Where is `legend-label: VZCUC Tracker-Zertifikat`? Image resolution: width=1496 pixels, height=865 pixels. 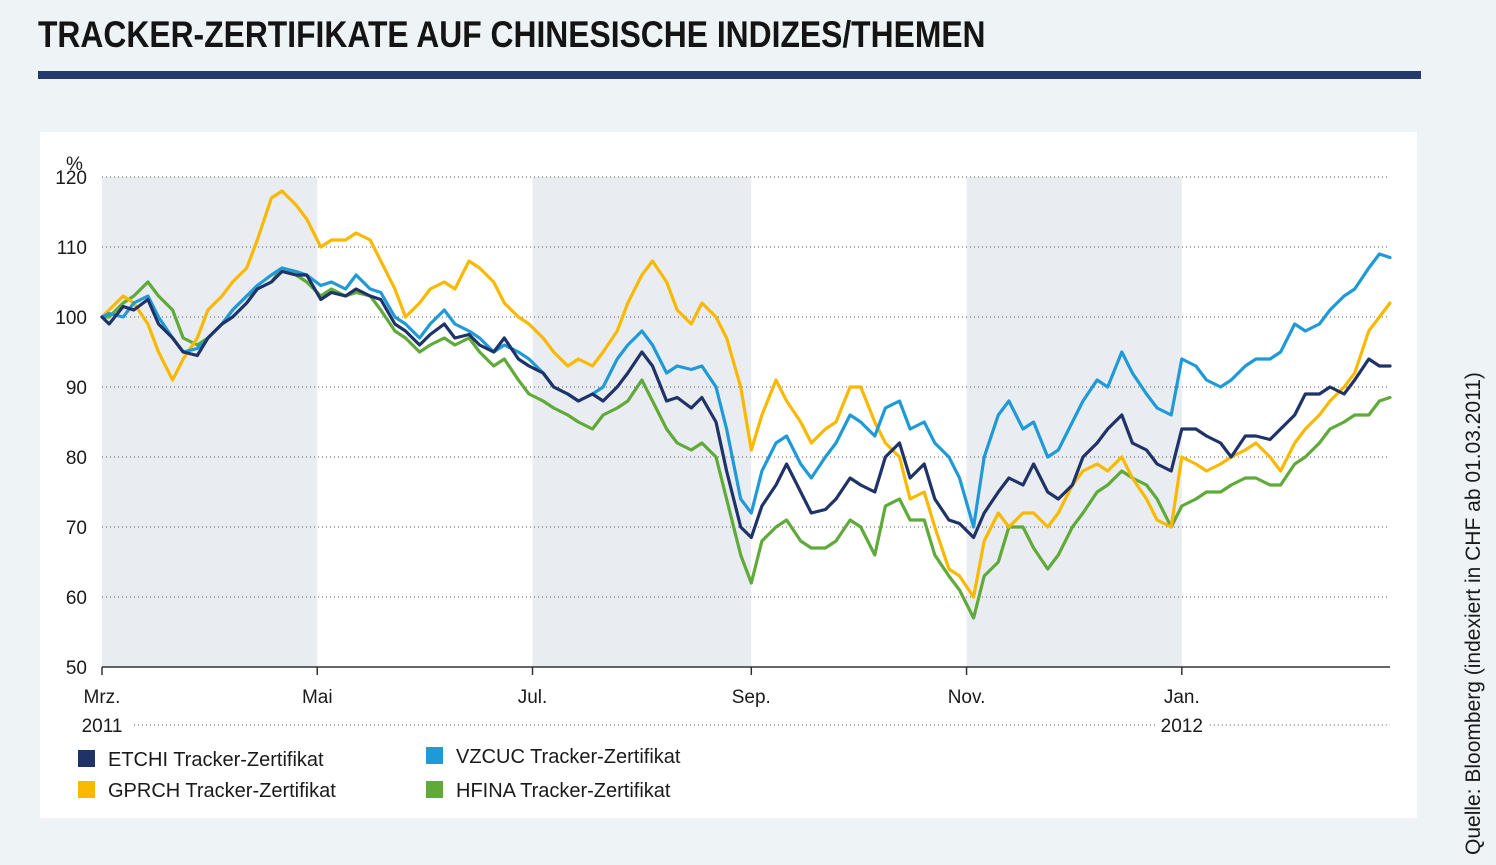
legend-label: VZCUC Tracker-Zertifikat is located at coordinates (568, 757).